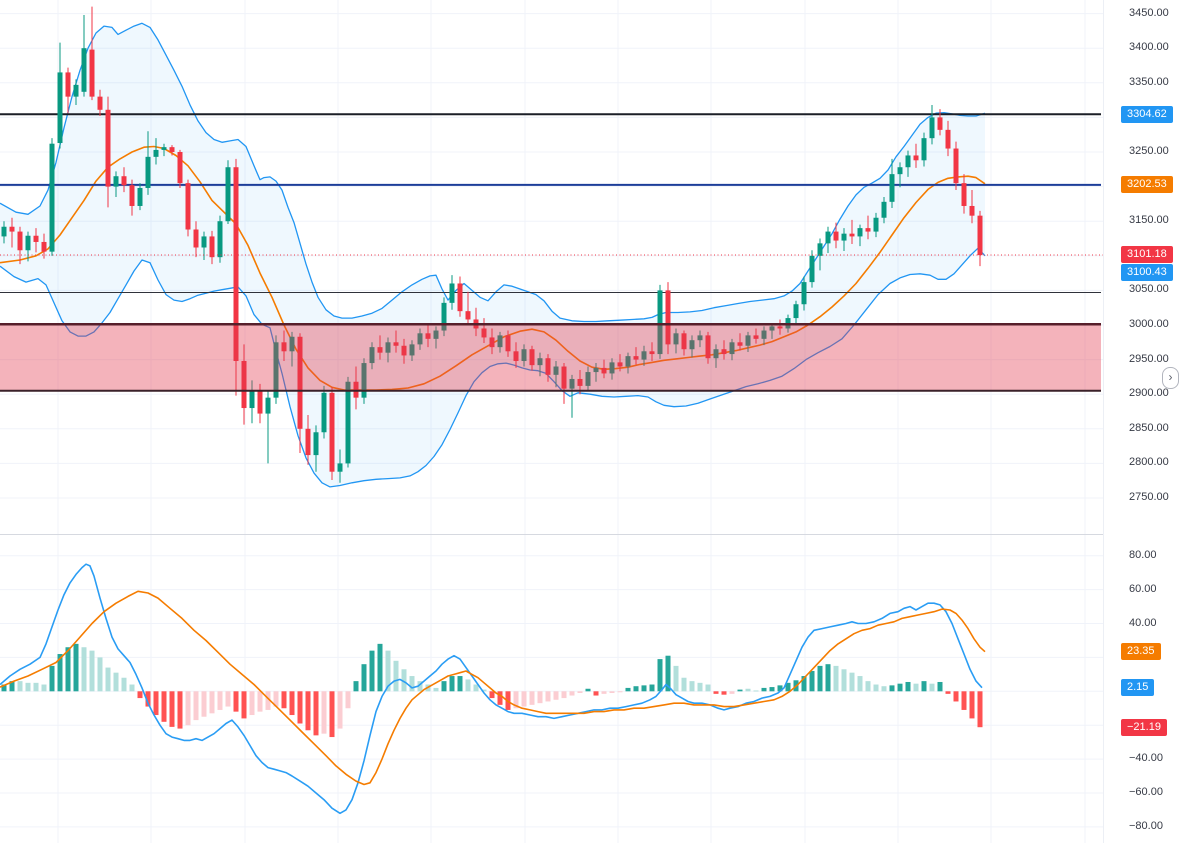  What do you see at coordinates (1170, 378) in the screenshot?
I see `scroll-right-button: ›` at bounding box center [1170, 378].